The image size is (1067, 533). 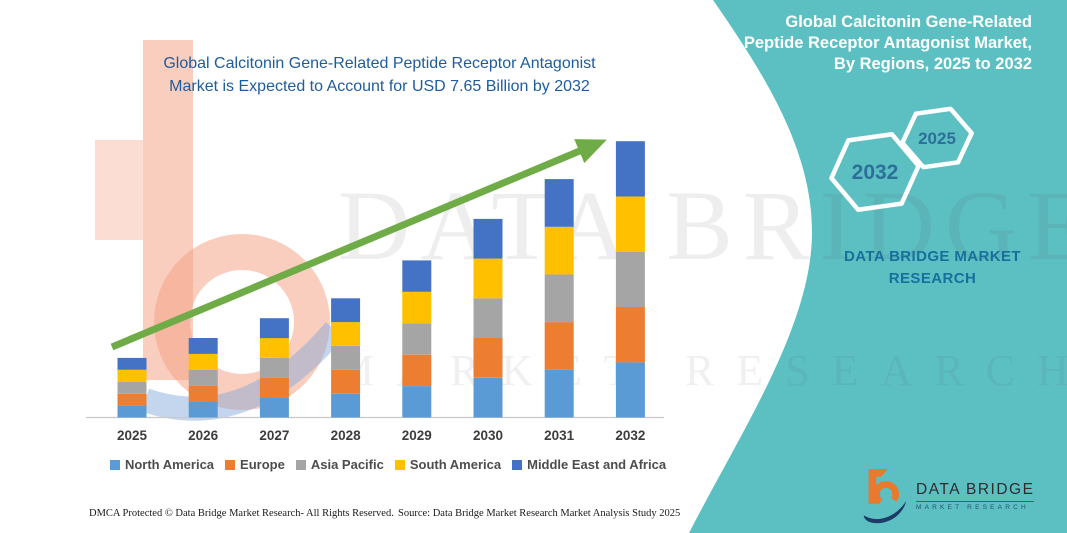 What do you see at coordinates (932, 64) in the screenshot?
I see `banner-title-line3: By Regions, 2025 to 2032` at bounding box center [932, 64].